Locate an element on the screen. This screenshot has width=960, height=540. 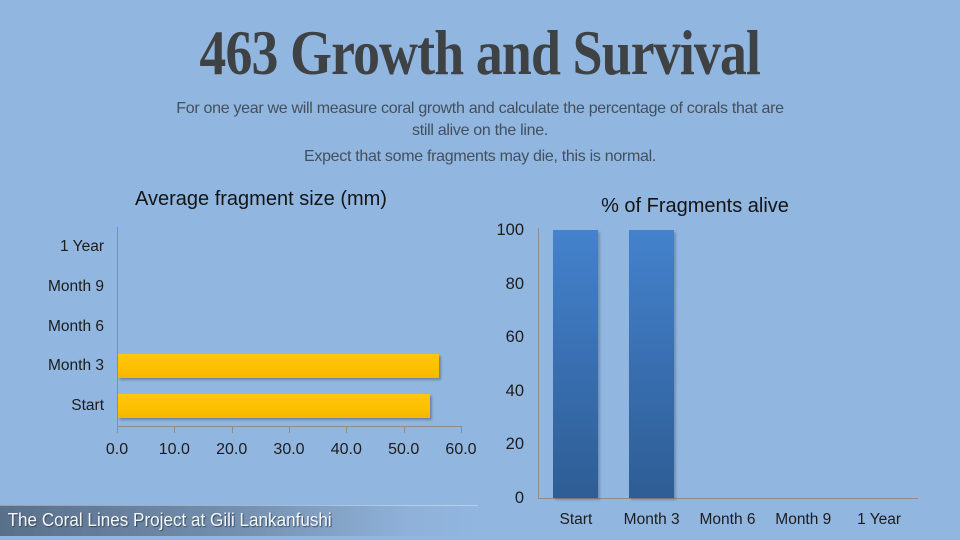
page-title-text: 463 Growth and Survival is located at coordinates (480, 52).